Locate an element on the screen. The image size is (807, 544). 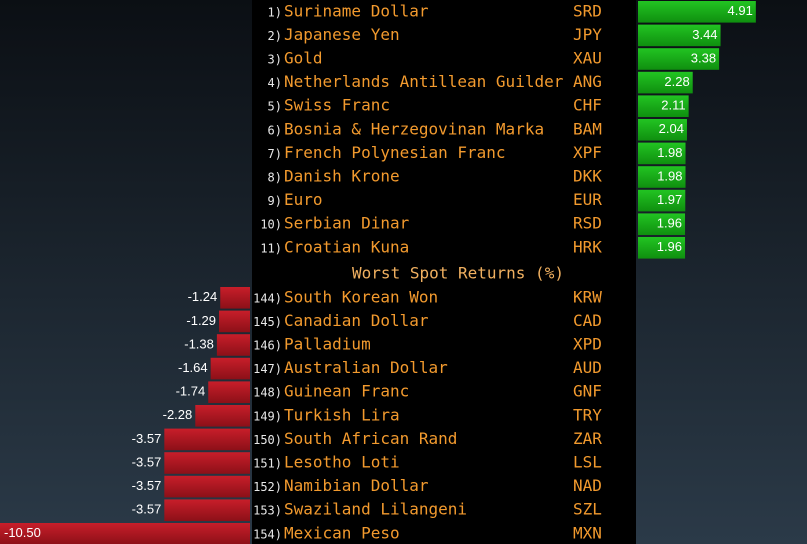
value-label: 1.97 is located at coordinates (669, 199).